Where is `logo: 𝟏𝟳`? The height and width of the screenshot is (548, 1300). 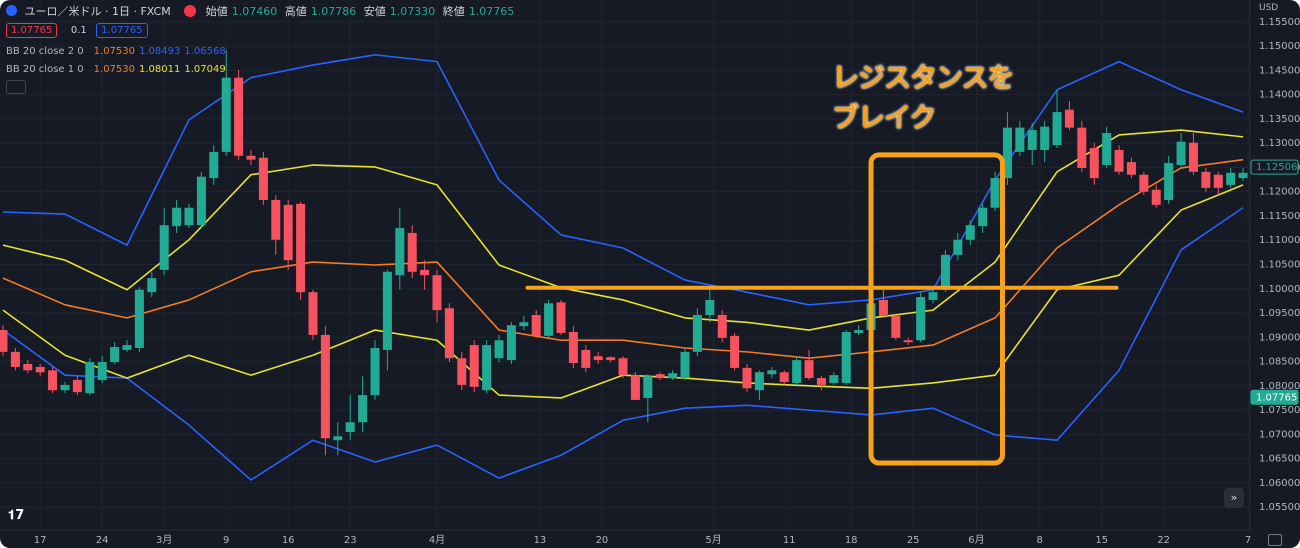 logo: 𝟏𝟳 is located at coordinates (16, 515).